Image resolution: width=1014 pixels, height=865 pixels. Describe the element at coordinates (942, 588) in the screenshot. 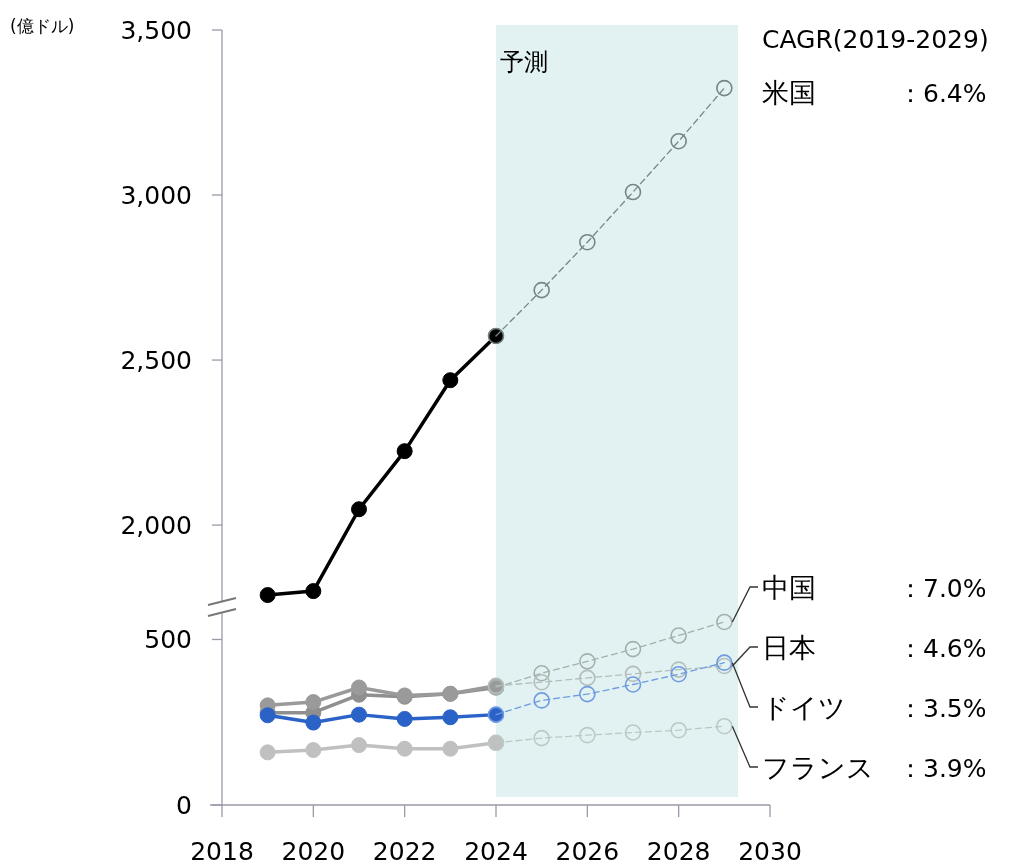

I see `text: ：7.0%` at that location.